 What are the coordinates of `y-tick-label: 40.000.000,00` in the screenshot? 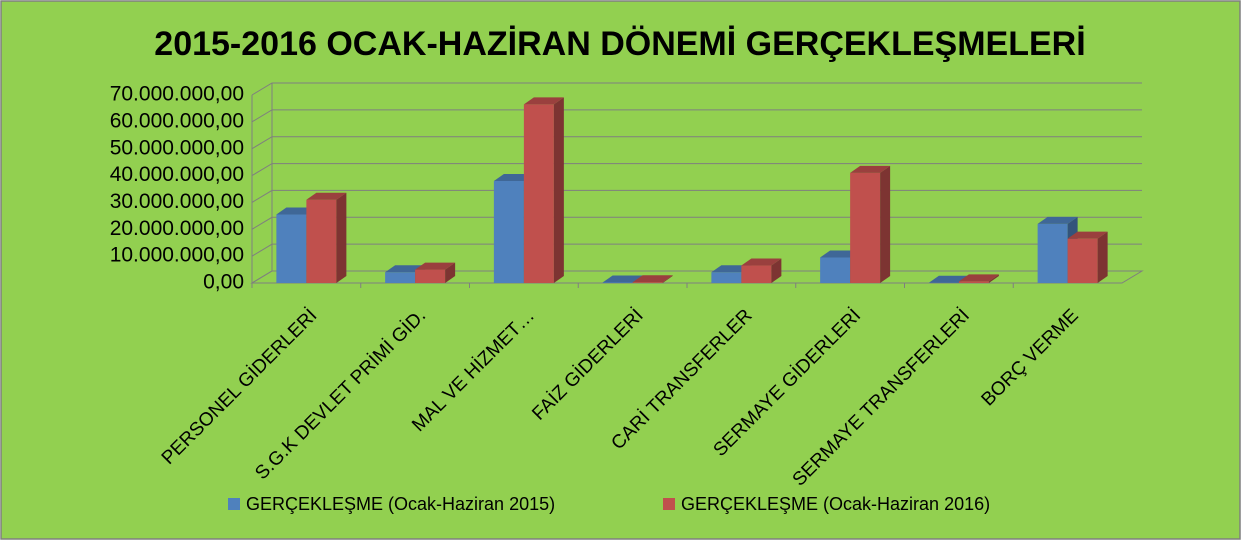 It's located at (177, 174).